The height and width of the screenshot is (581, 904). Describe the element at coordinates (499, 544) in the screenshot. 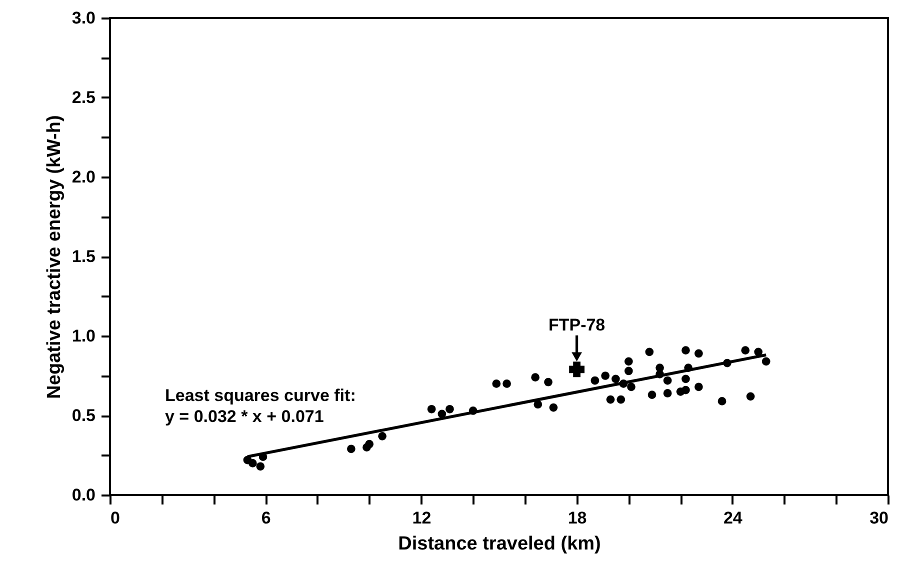

I see `x-axis-title: Distance traveled (km)` at that location.